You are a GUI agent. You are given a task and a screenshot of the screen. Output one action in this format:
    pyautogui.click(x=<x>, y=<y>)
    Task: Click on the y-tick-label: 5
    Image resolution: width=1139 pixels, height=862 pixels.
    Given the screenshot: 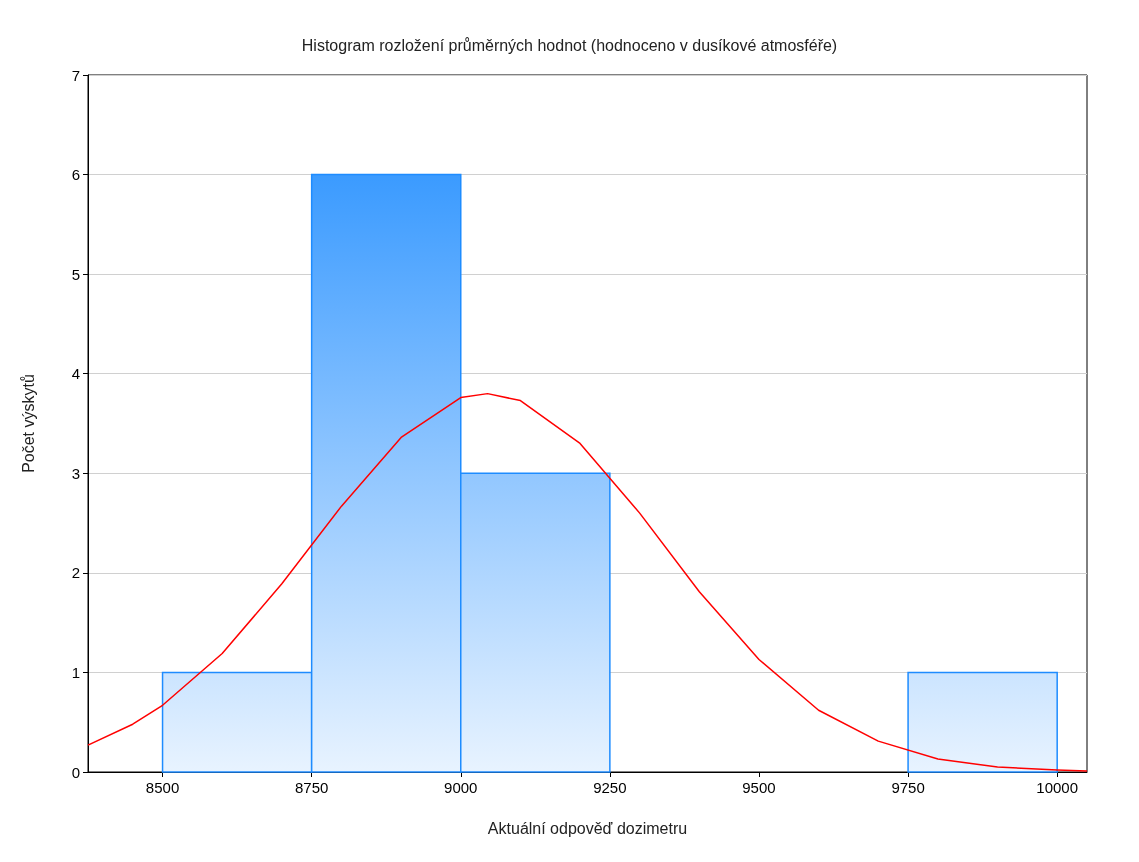 What is the action you would take?
    pyautogui.click(x=75, y=274)
    